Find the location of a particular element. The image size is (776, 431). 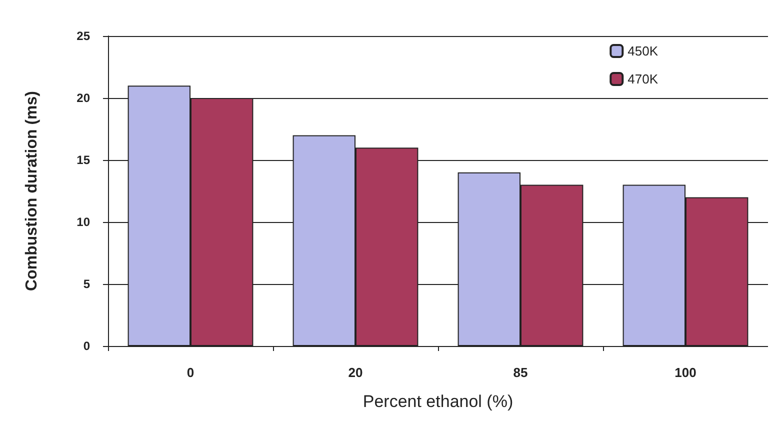

x-tick-label: 0 is located at coordinates (190, 372).